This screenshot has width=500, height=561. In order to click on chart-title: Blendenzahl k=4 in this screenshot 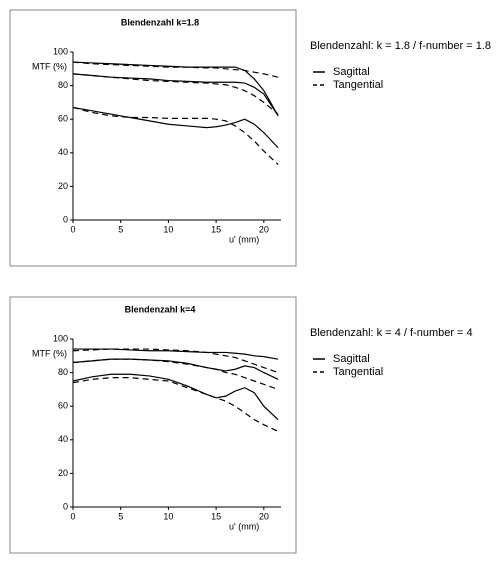, I will do `click(160, 309)`.